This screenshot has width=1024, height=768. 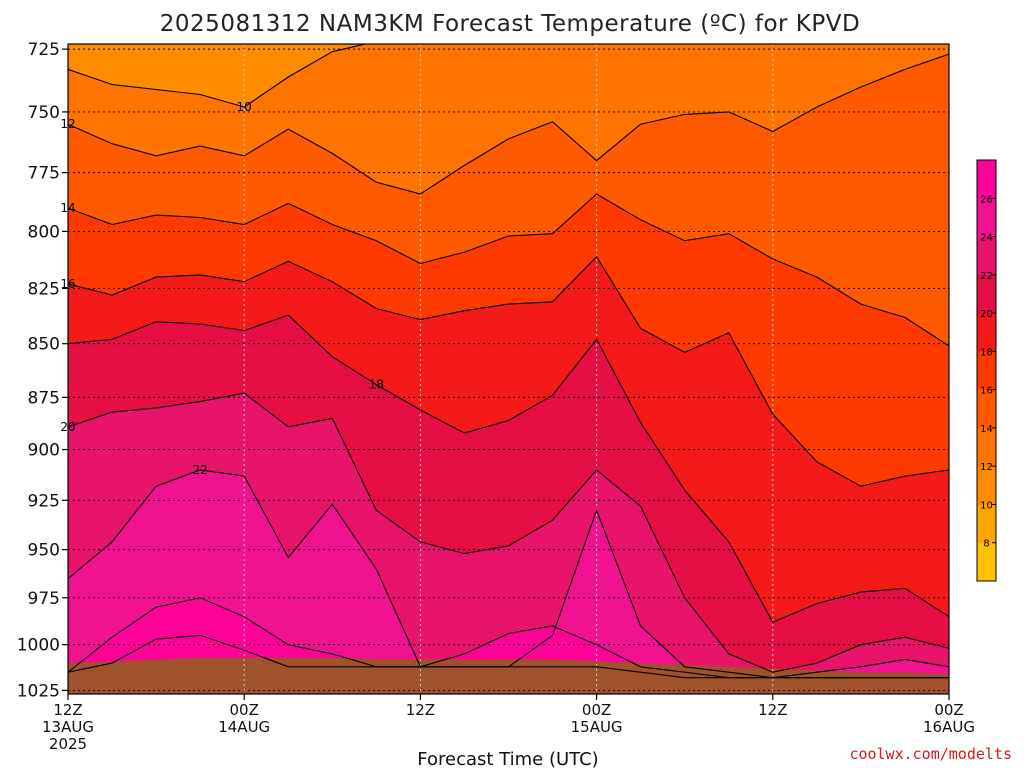 I want to click on colorbar-label-26: 26, so click(x=986, y=199).